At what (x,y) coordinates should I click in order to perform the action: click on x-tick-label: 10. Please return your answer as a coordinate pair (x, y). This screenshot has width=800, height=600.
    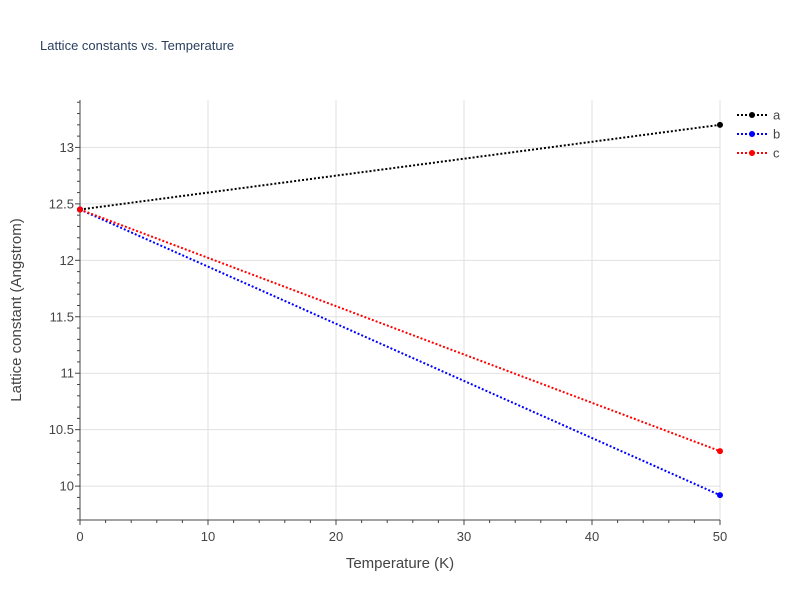
    Looking at the image, I should click on (208, 536).